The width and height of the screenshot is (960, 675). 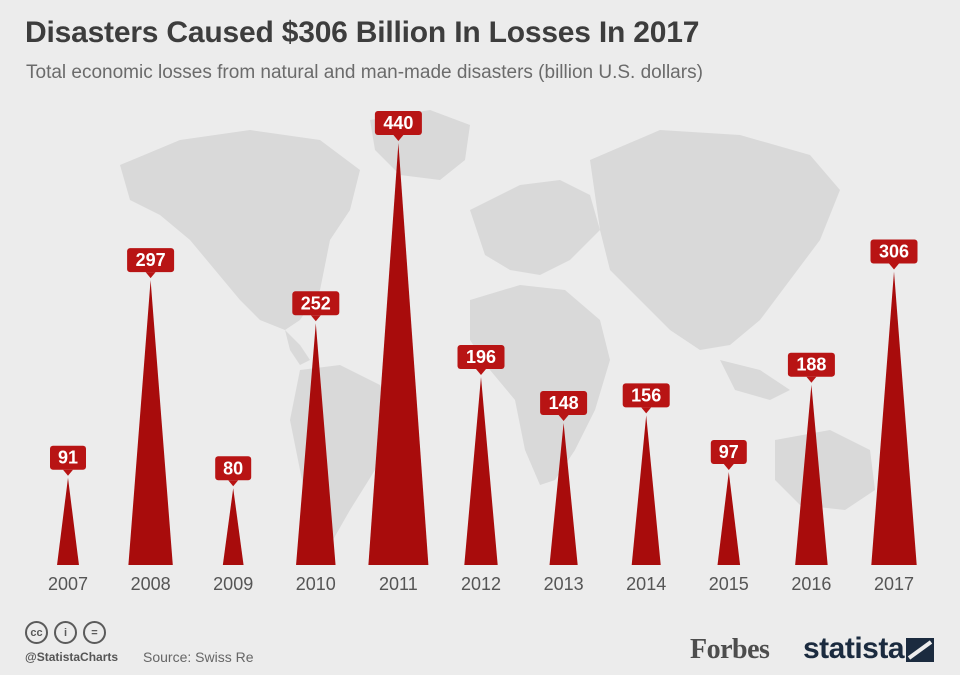 I want to click on value-label-2014: 156, so click(x=646, y=398).